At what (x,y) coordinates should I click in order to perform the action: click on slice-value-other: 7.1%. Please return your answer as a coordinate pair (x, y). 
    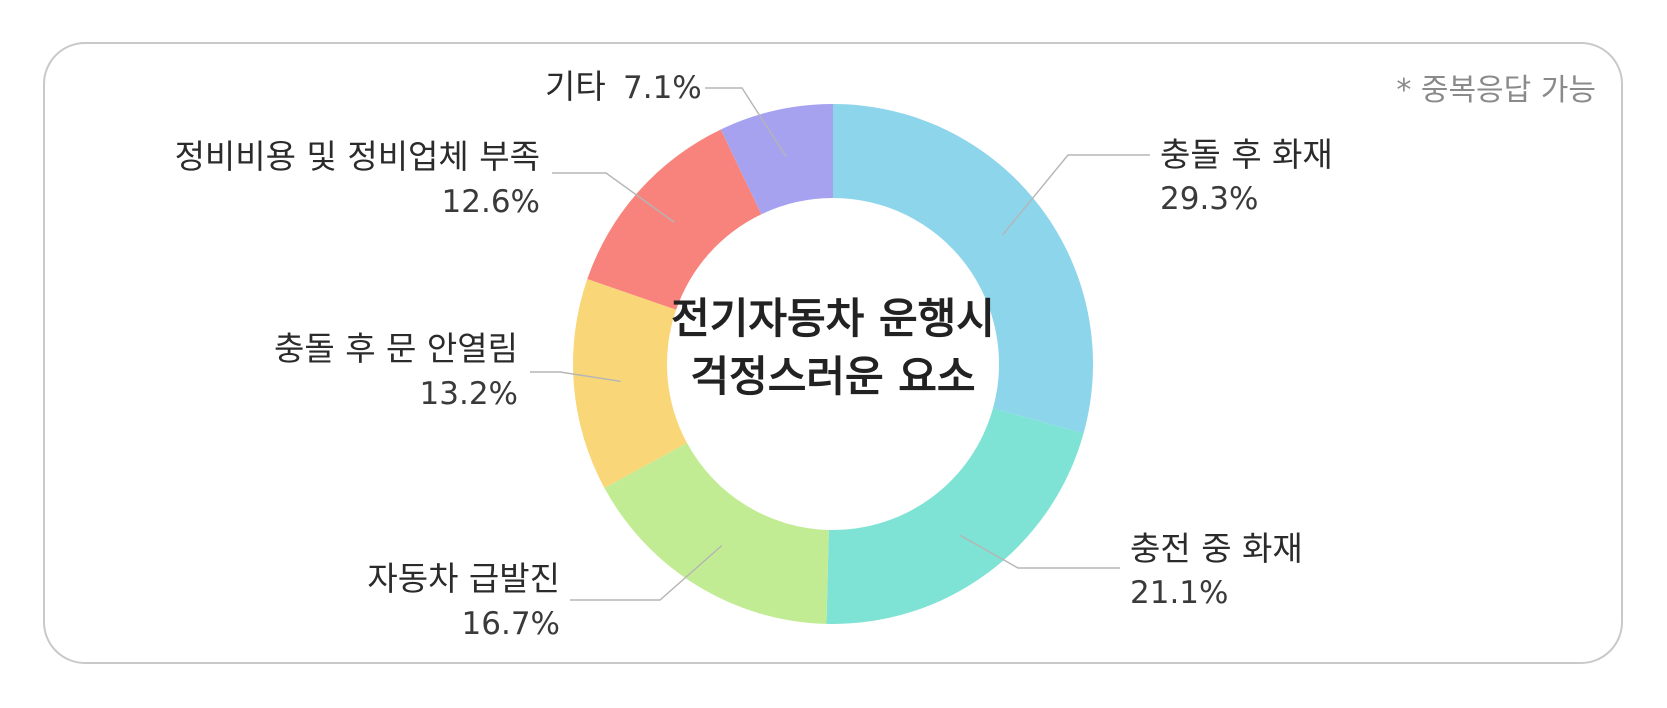
    Looking at the image, I should click on (662, 88).